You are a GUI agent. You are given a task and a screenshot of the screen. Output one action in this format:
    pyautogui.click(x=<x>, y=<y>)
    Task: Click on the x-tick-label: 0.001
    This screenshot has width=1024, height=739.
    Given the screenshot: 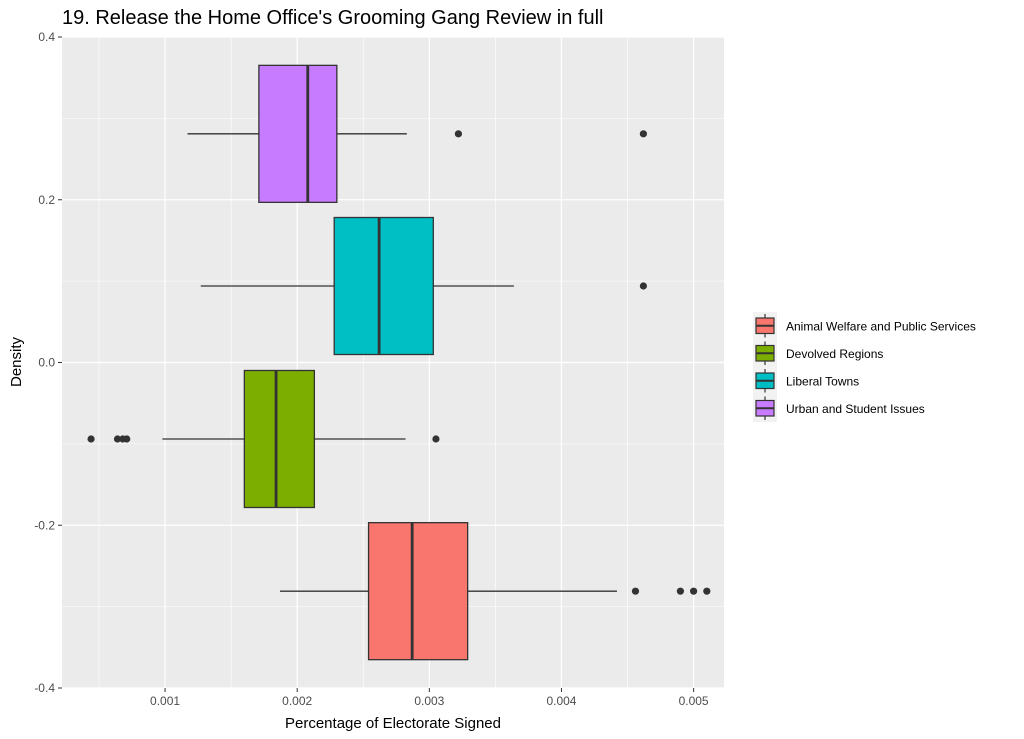 What is the action you would take?
    pyautogui.click(x=165, y=701)
    